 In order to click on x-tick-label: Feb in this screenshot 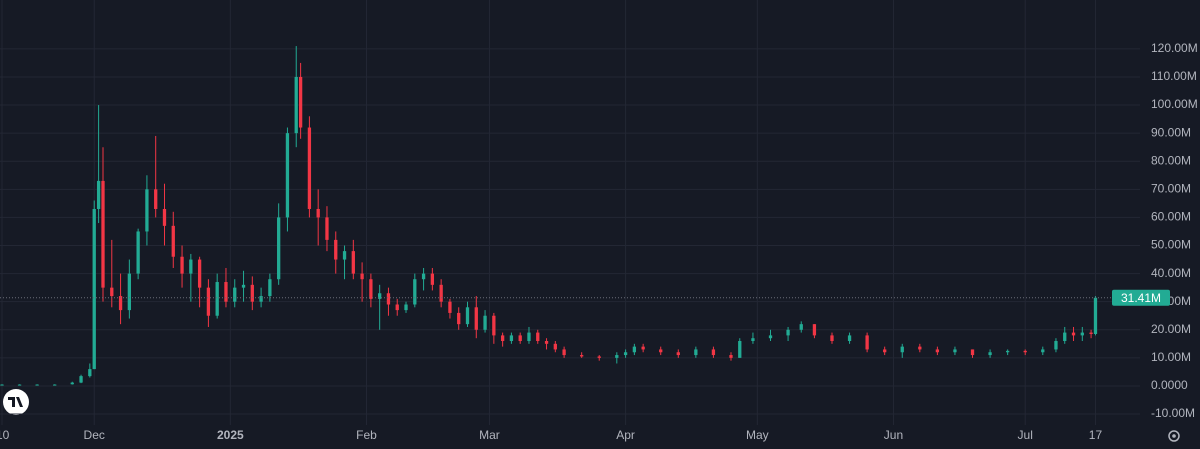, I will do `click(366, 435)`.